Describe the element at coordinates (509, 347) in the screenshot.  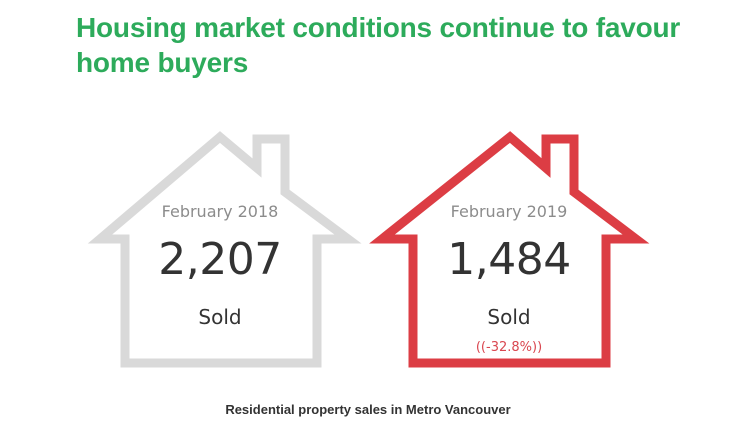
I see `house-2019-change: ((-32.8%))` at that location.